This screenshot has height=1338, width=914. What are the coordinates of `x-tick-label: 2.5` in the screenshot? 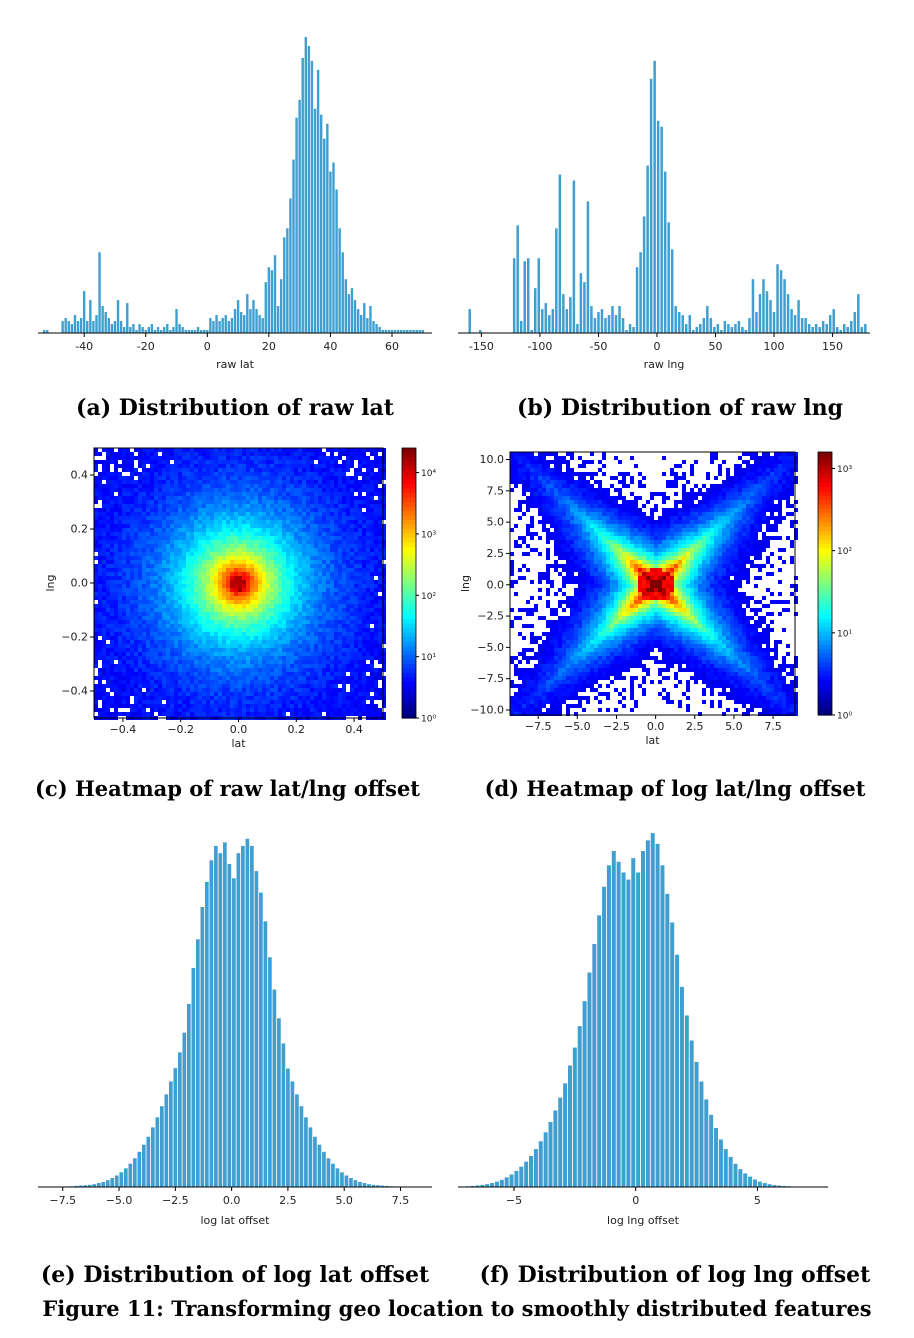 It's located at (288, 1200).